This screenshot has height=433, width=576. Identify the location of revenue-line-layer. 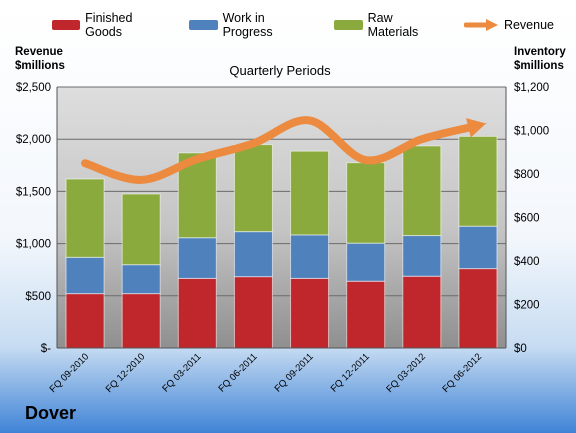
(284, 150).